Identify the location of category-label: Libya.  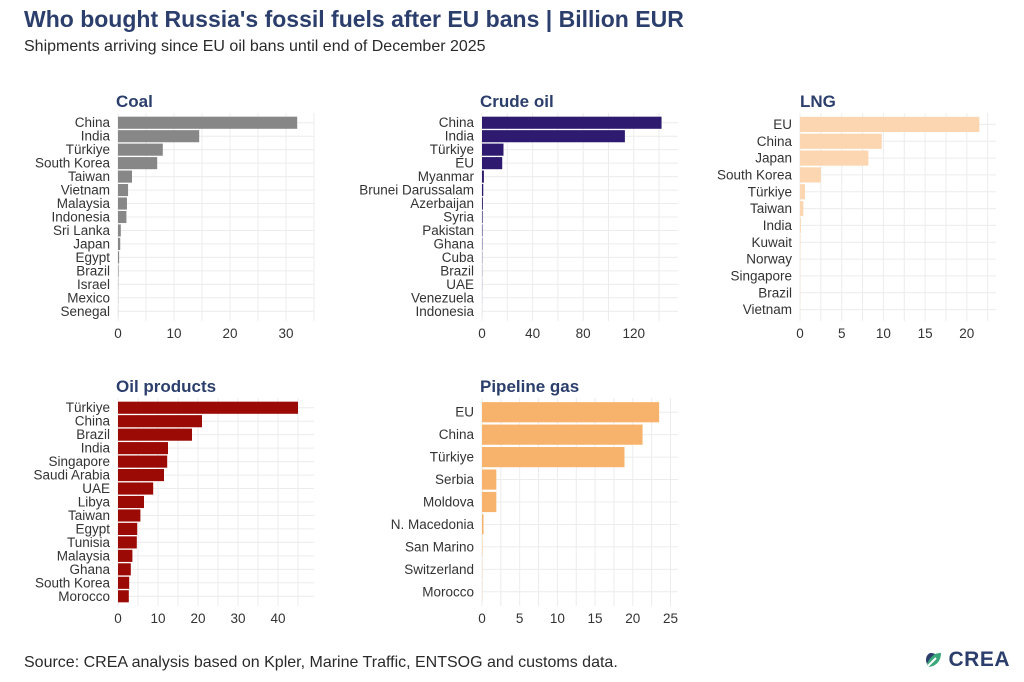
(94, 502).